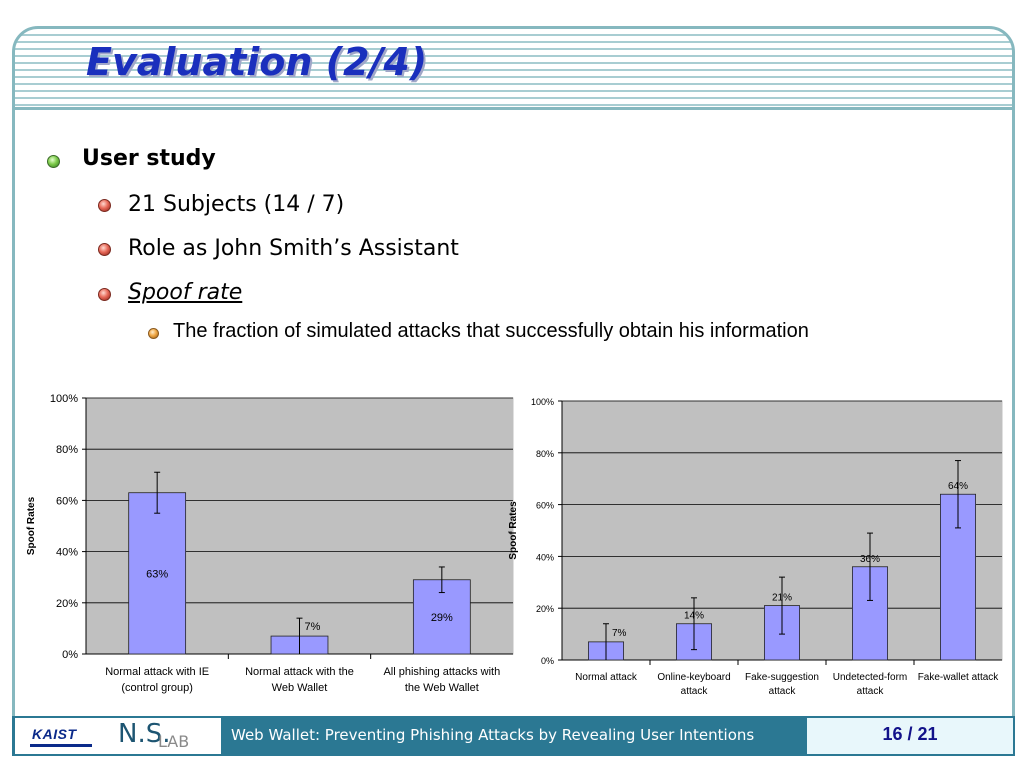  I want to click on data-label: 36%, so click(870, 559).